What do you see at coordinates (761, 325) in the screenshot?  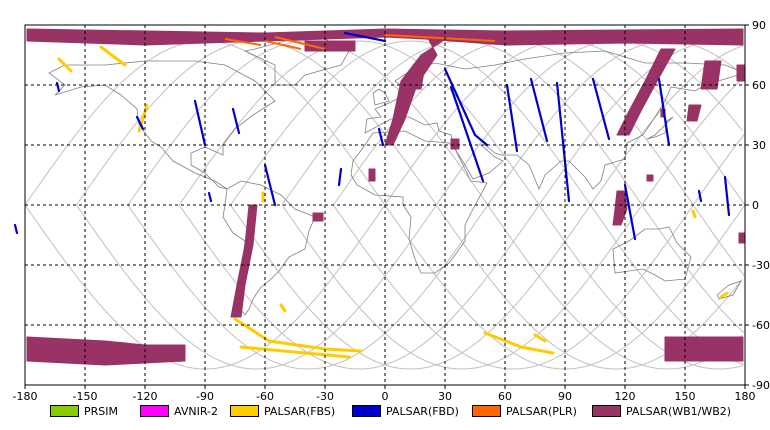 I see `y-tick-label: -60` at bounding box center [761, 325].